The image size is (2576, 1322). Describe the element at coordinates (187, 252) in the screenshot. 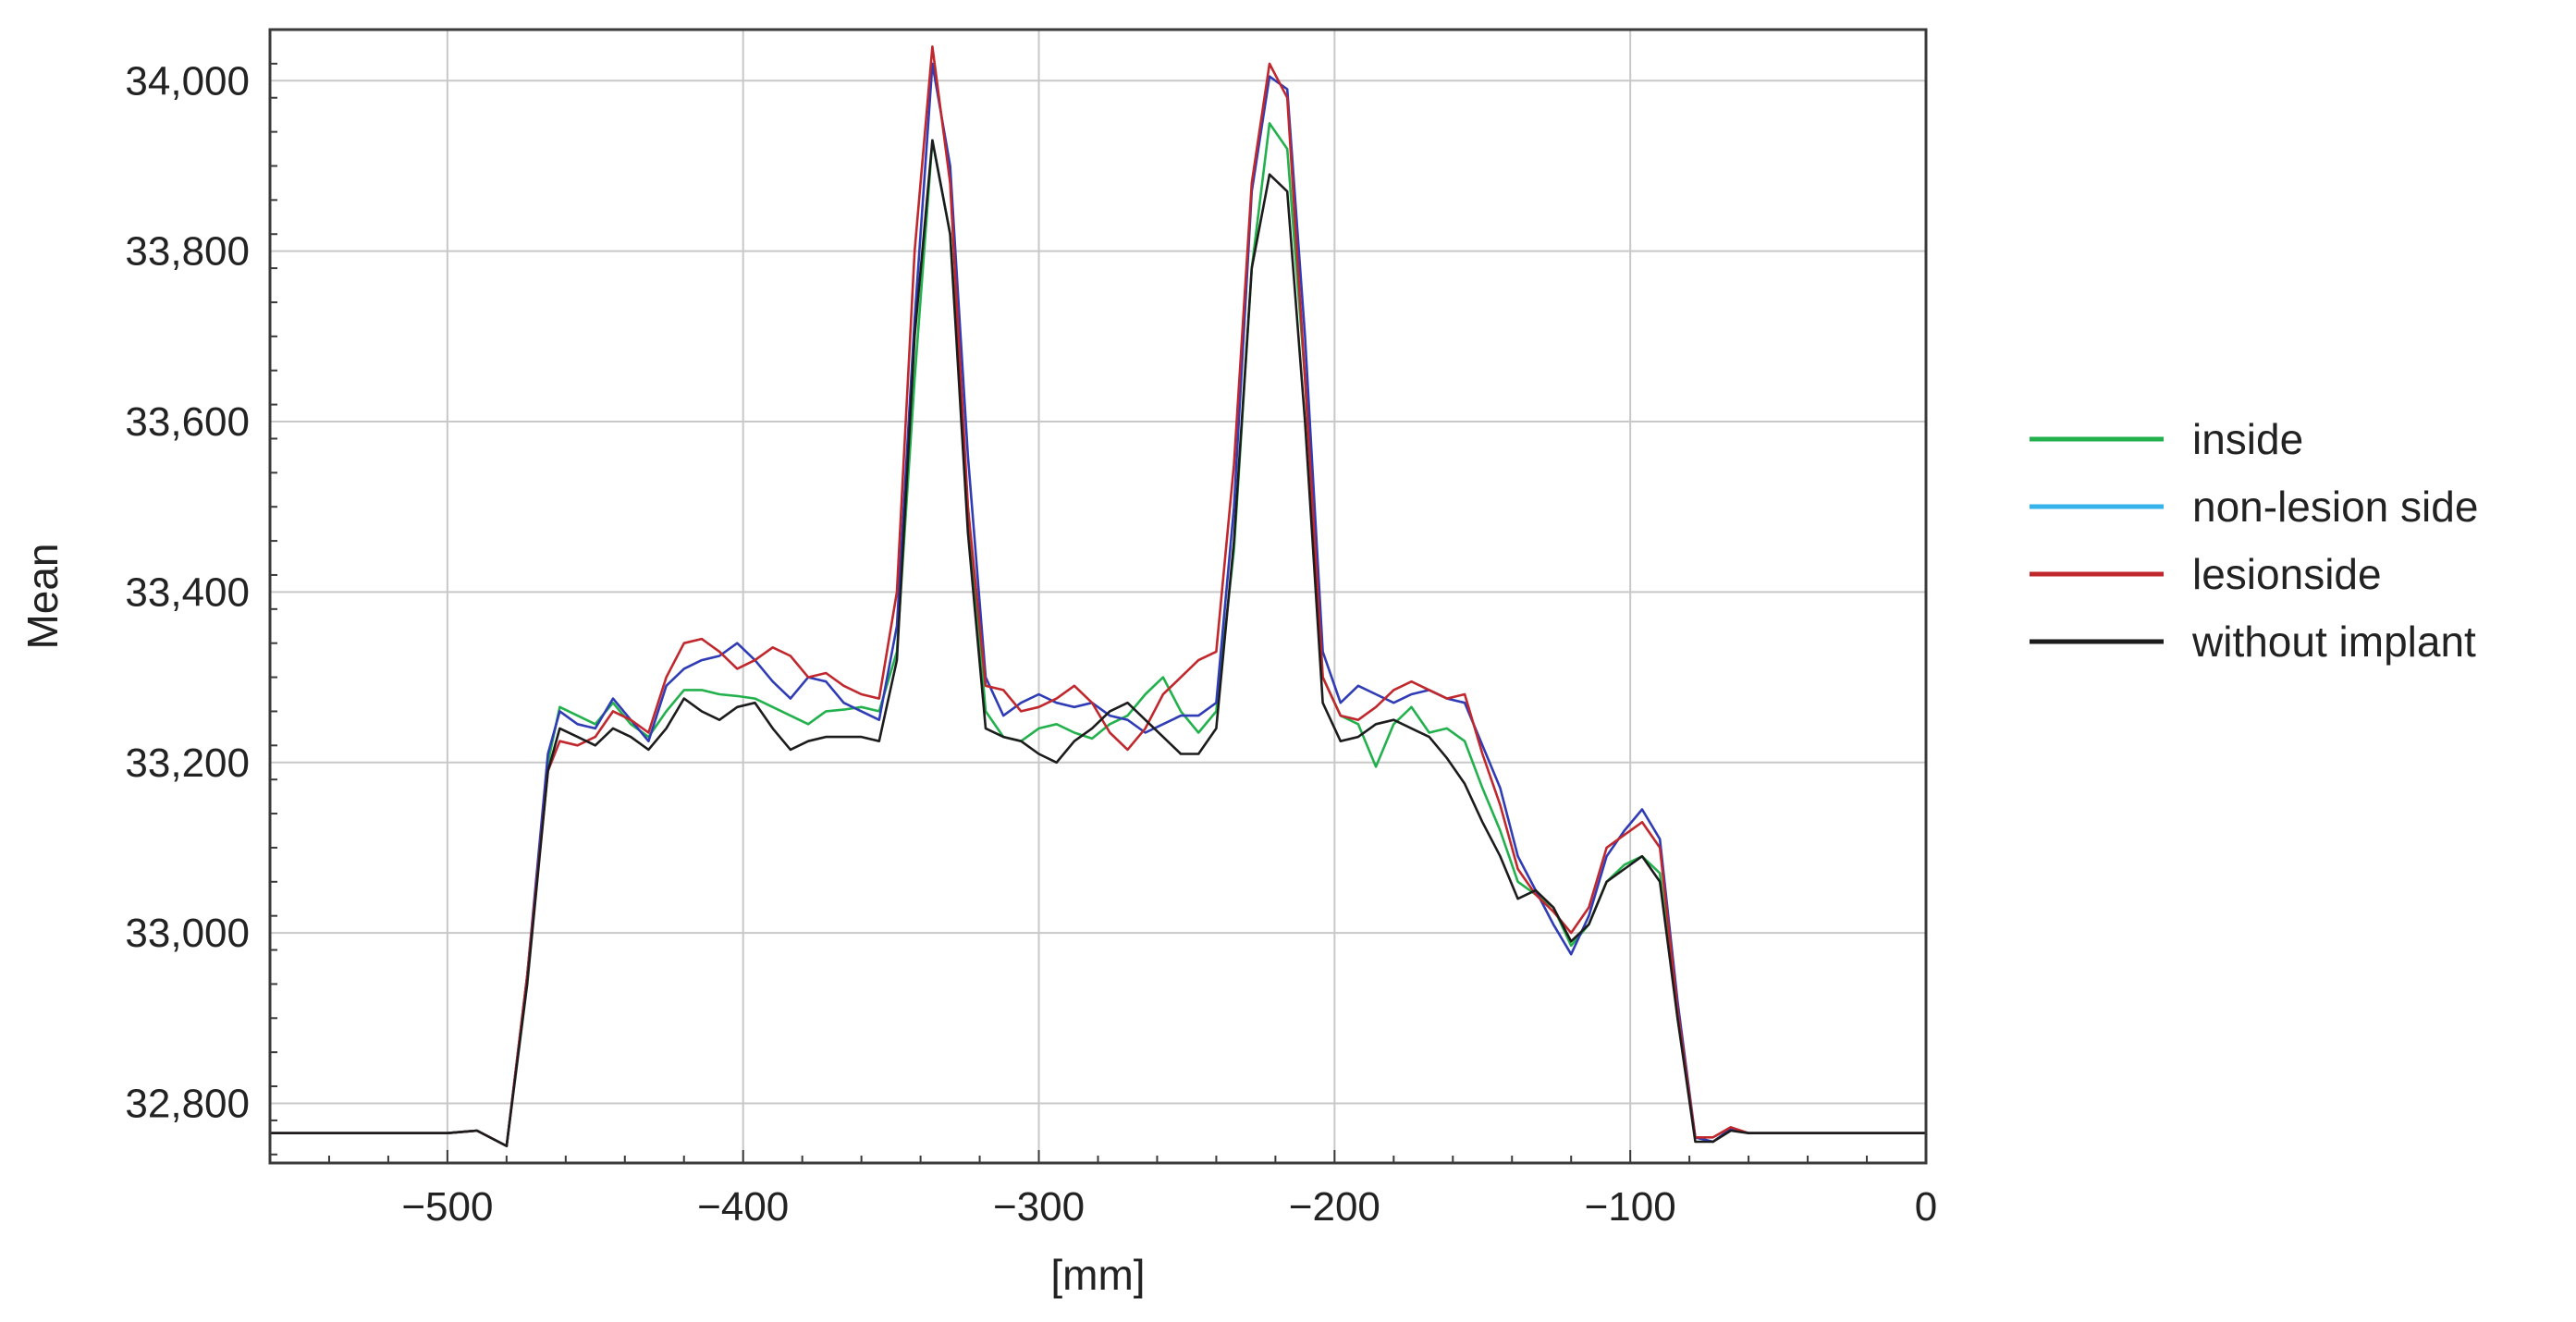

I see `y-tick-label: 33,800` at that location.